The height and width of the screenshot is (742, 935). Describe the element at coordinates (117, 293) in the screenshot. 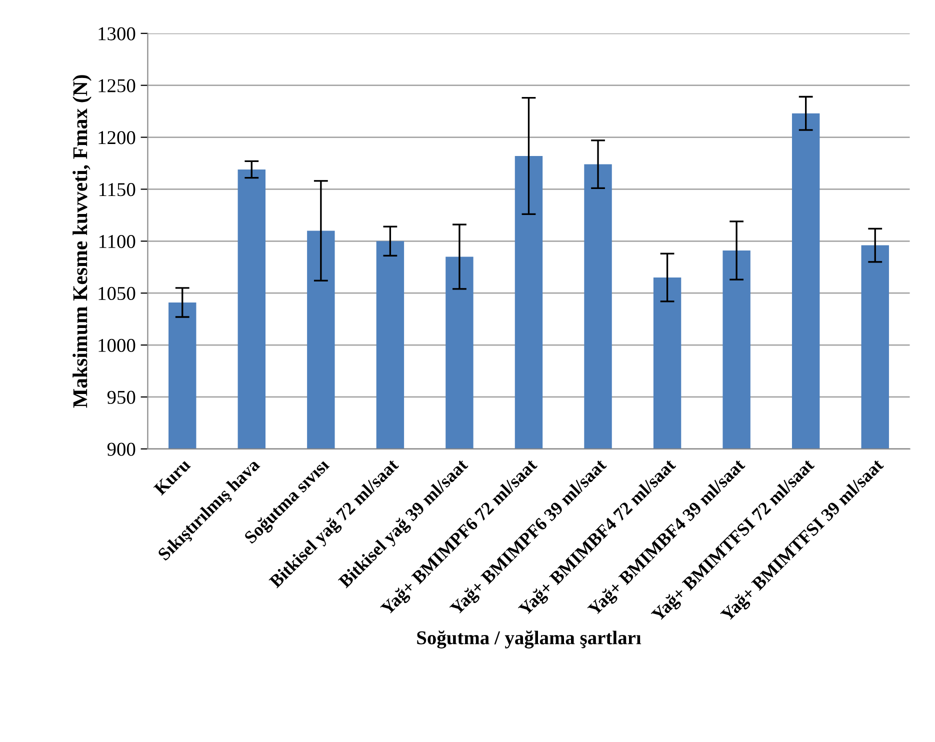

I see `y-tick-label: 1050` at that location.